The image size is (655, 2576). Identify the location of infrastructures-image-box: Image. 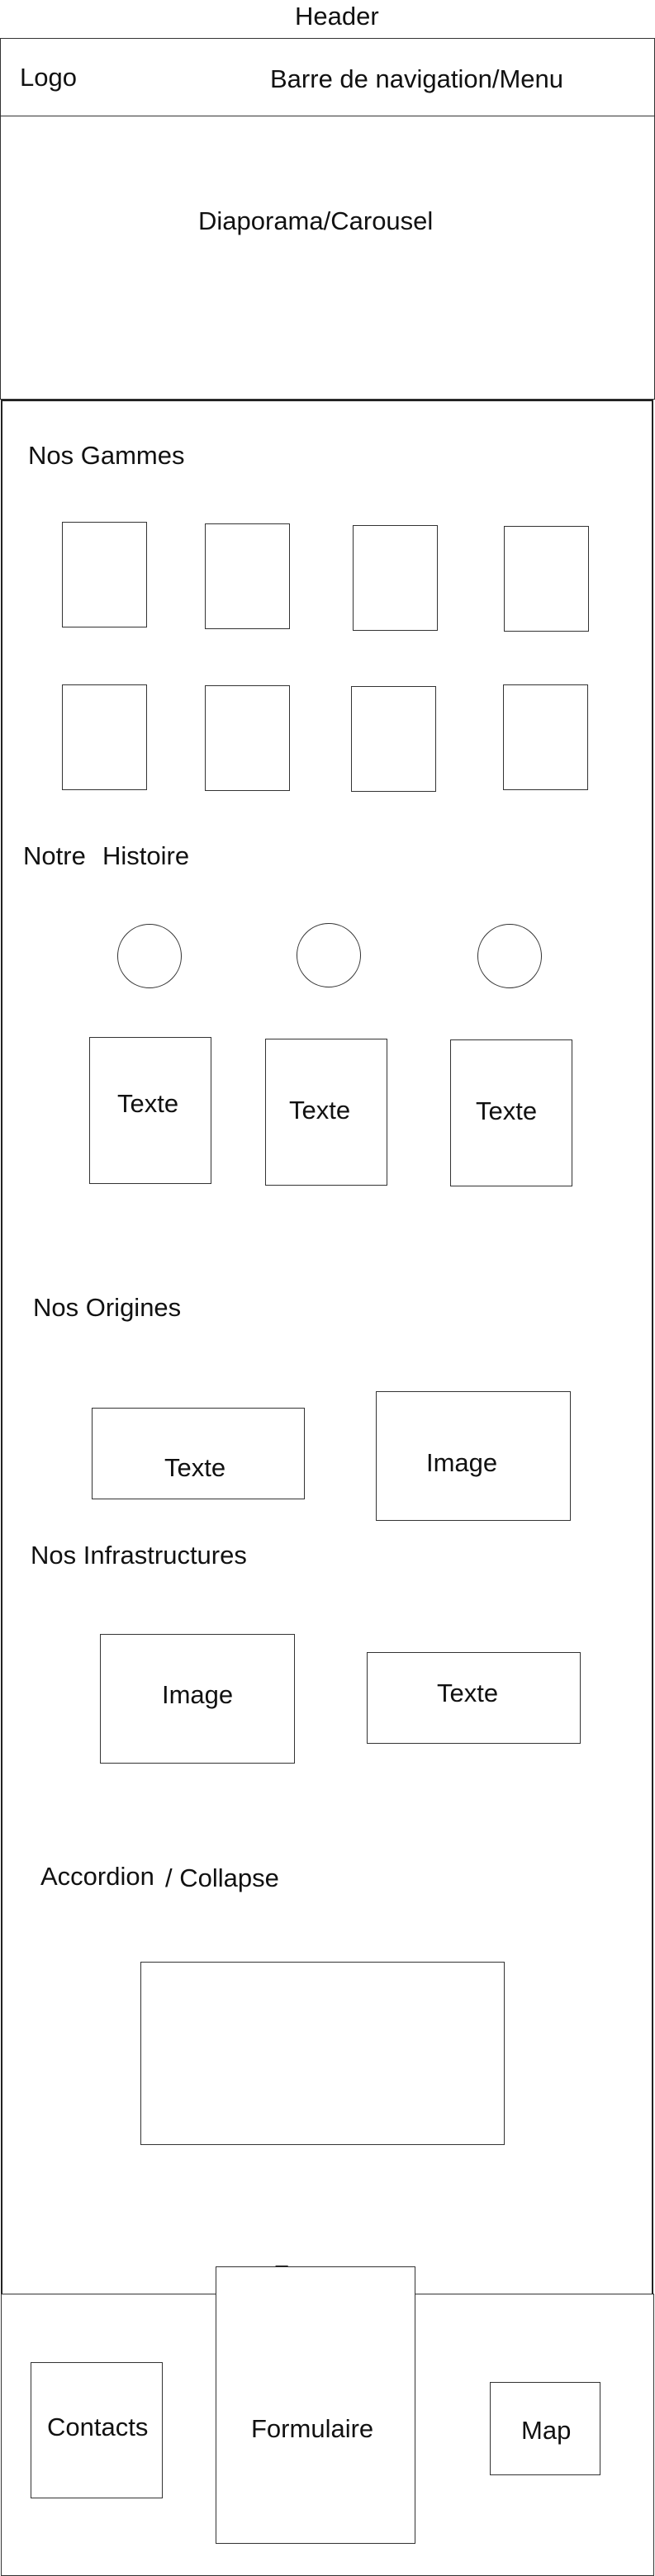
(197, 1699).